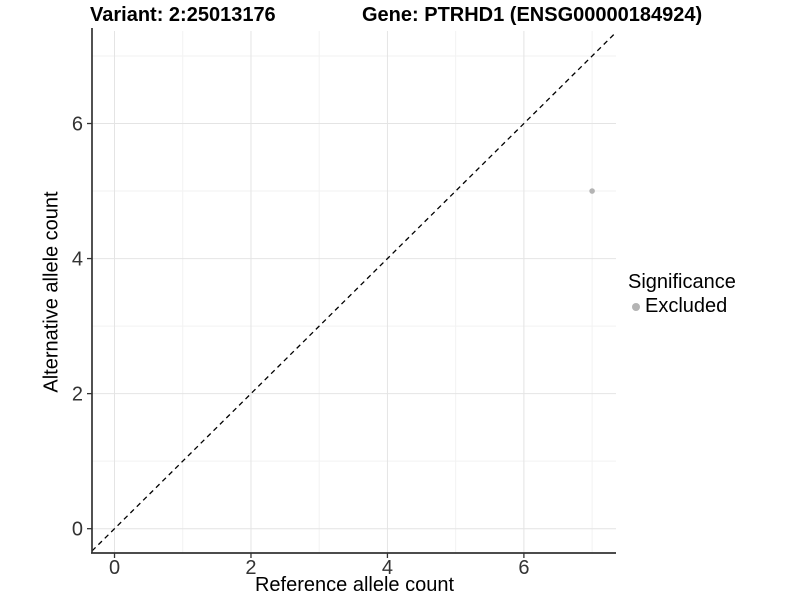  Describe the element at coordinates (183, 15) in the screenshot. I see `variant-title: Variant: 2:25013176` at that location.